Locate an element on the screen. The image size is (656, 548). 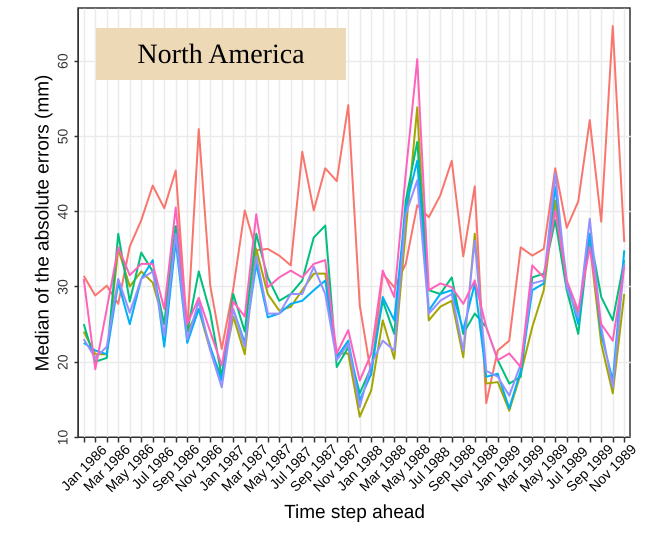
y-tick-label: 10 is located at coordinates (62, 438).